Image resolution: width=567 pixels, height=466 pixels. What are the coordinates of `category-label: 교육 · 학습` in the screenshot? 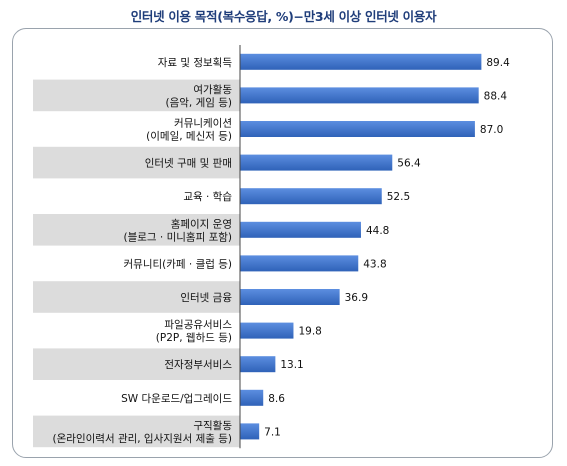 It's located at (207, 197).